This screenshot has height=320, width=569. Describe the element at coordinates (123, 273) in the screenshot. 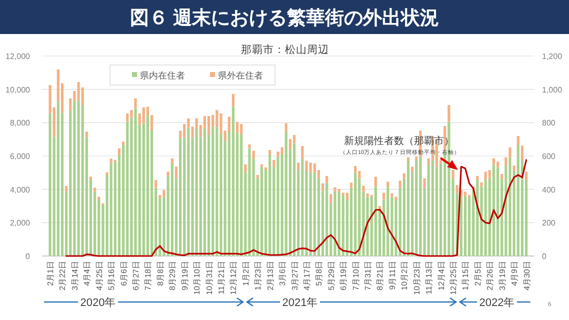

I see `x-tick-label: 6月6日` at that location.